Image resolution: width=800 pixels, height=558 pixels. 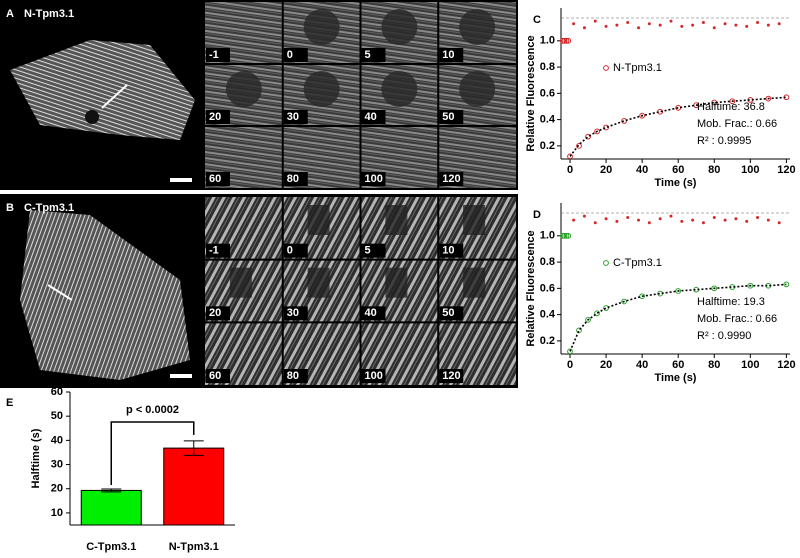 I want to click on cell-image, so click(x=105, y=295).